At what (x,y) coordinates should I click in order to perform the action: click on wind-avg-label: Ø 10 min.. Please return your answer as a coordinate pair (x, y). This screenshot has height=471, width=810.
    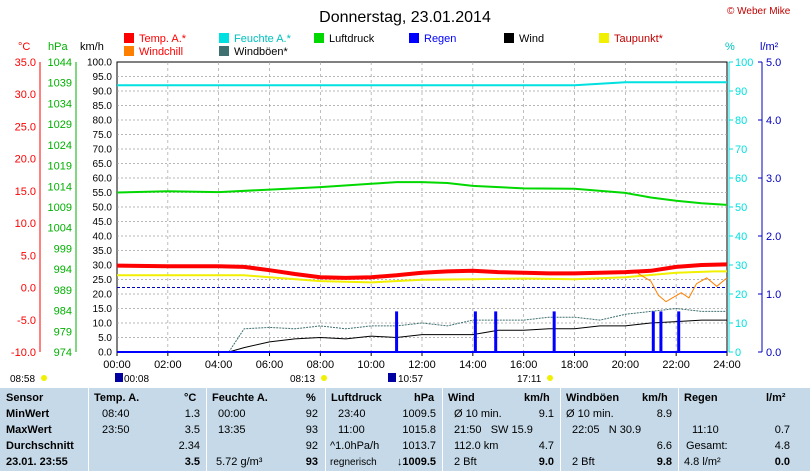
    Looking at the image, I should click on (478, 414).